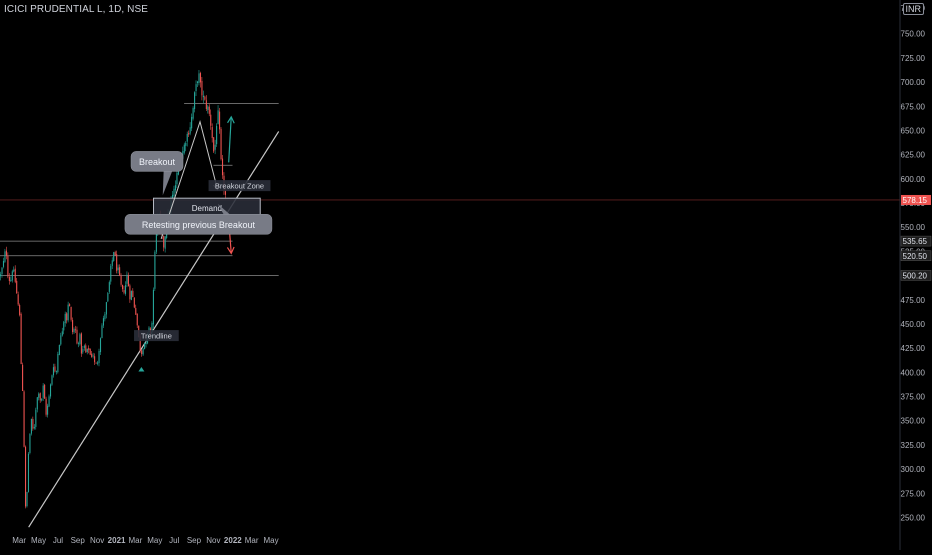 This screenshot has width=932, height=555. Describe the element at coordinates (913, 82) in the screenshot. I see `y-tick-label: 700.00` at that location.